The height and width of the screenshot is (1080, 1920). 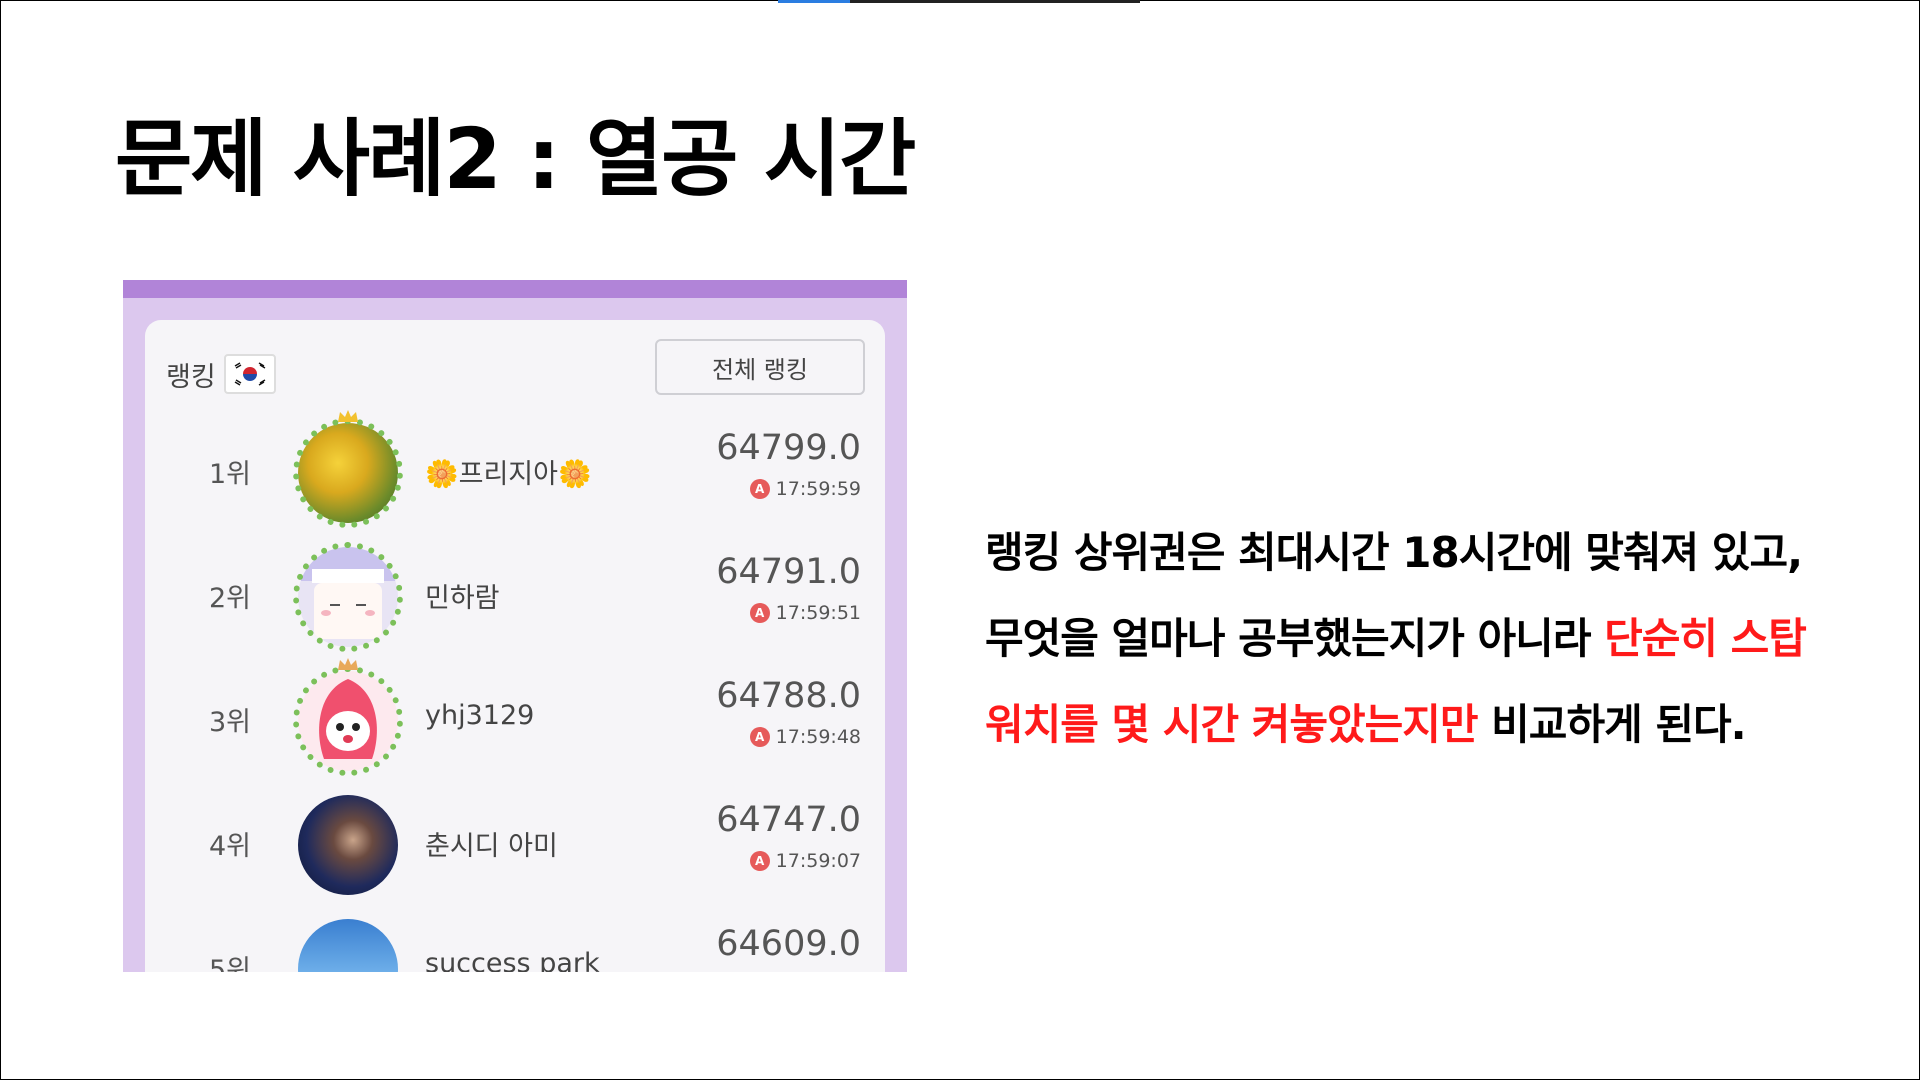 What do you see at coordinates (491, 846) in the screenshot?
I see `user-name: 춘시디 아미` at bounding box center [491, 846].